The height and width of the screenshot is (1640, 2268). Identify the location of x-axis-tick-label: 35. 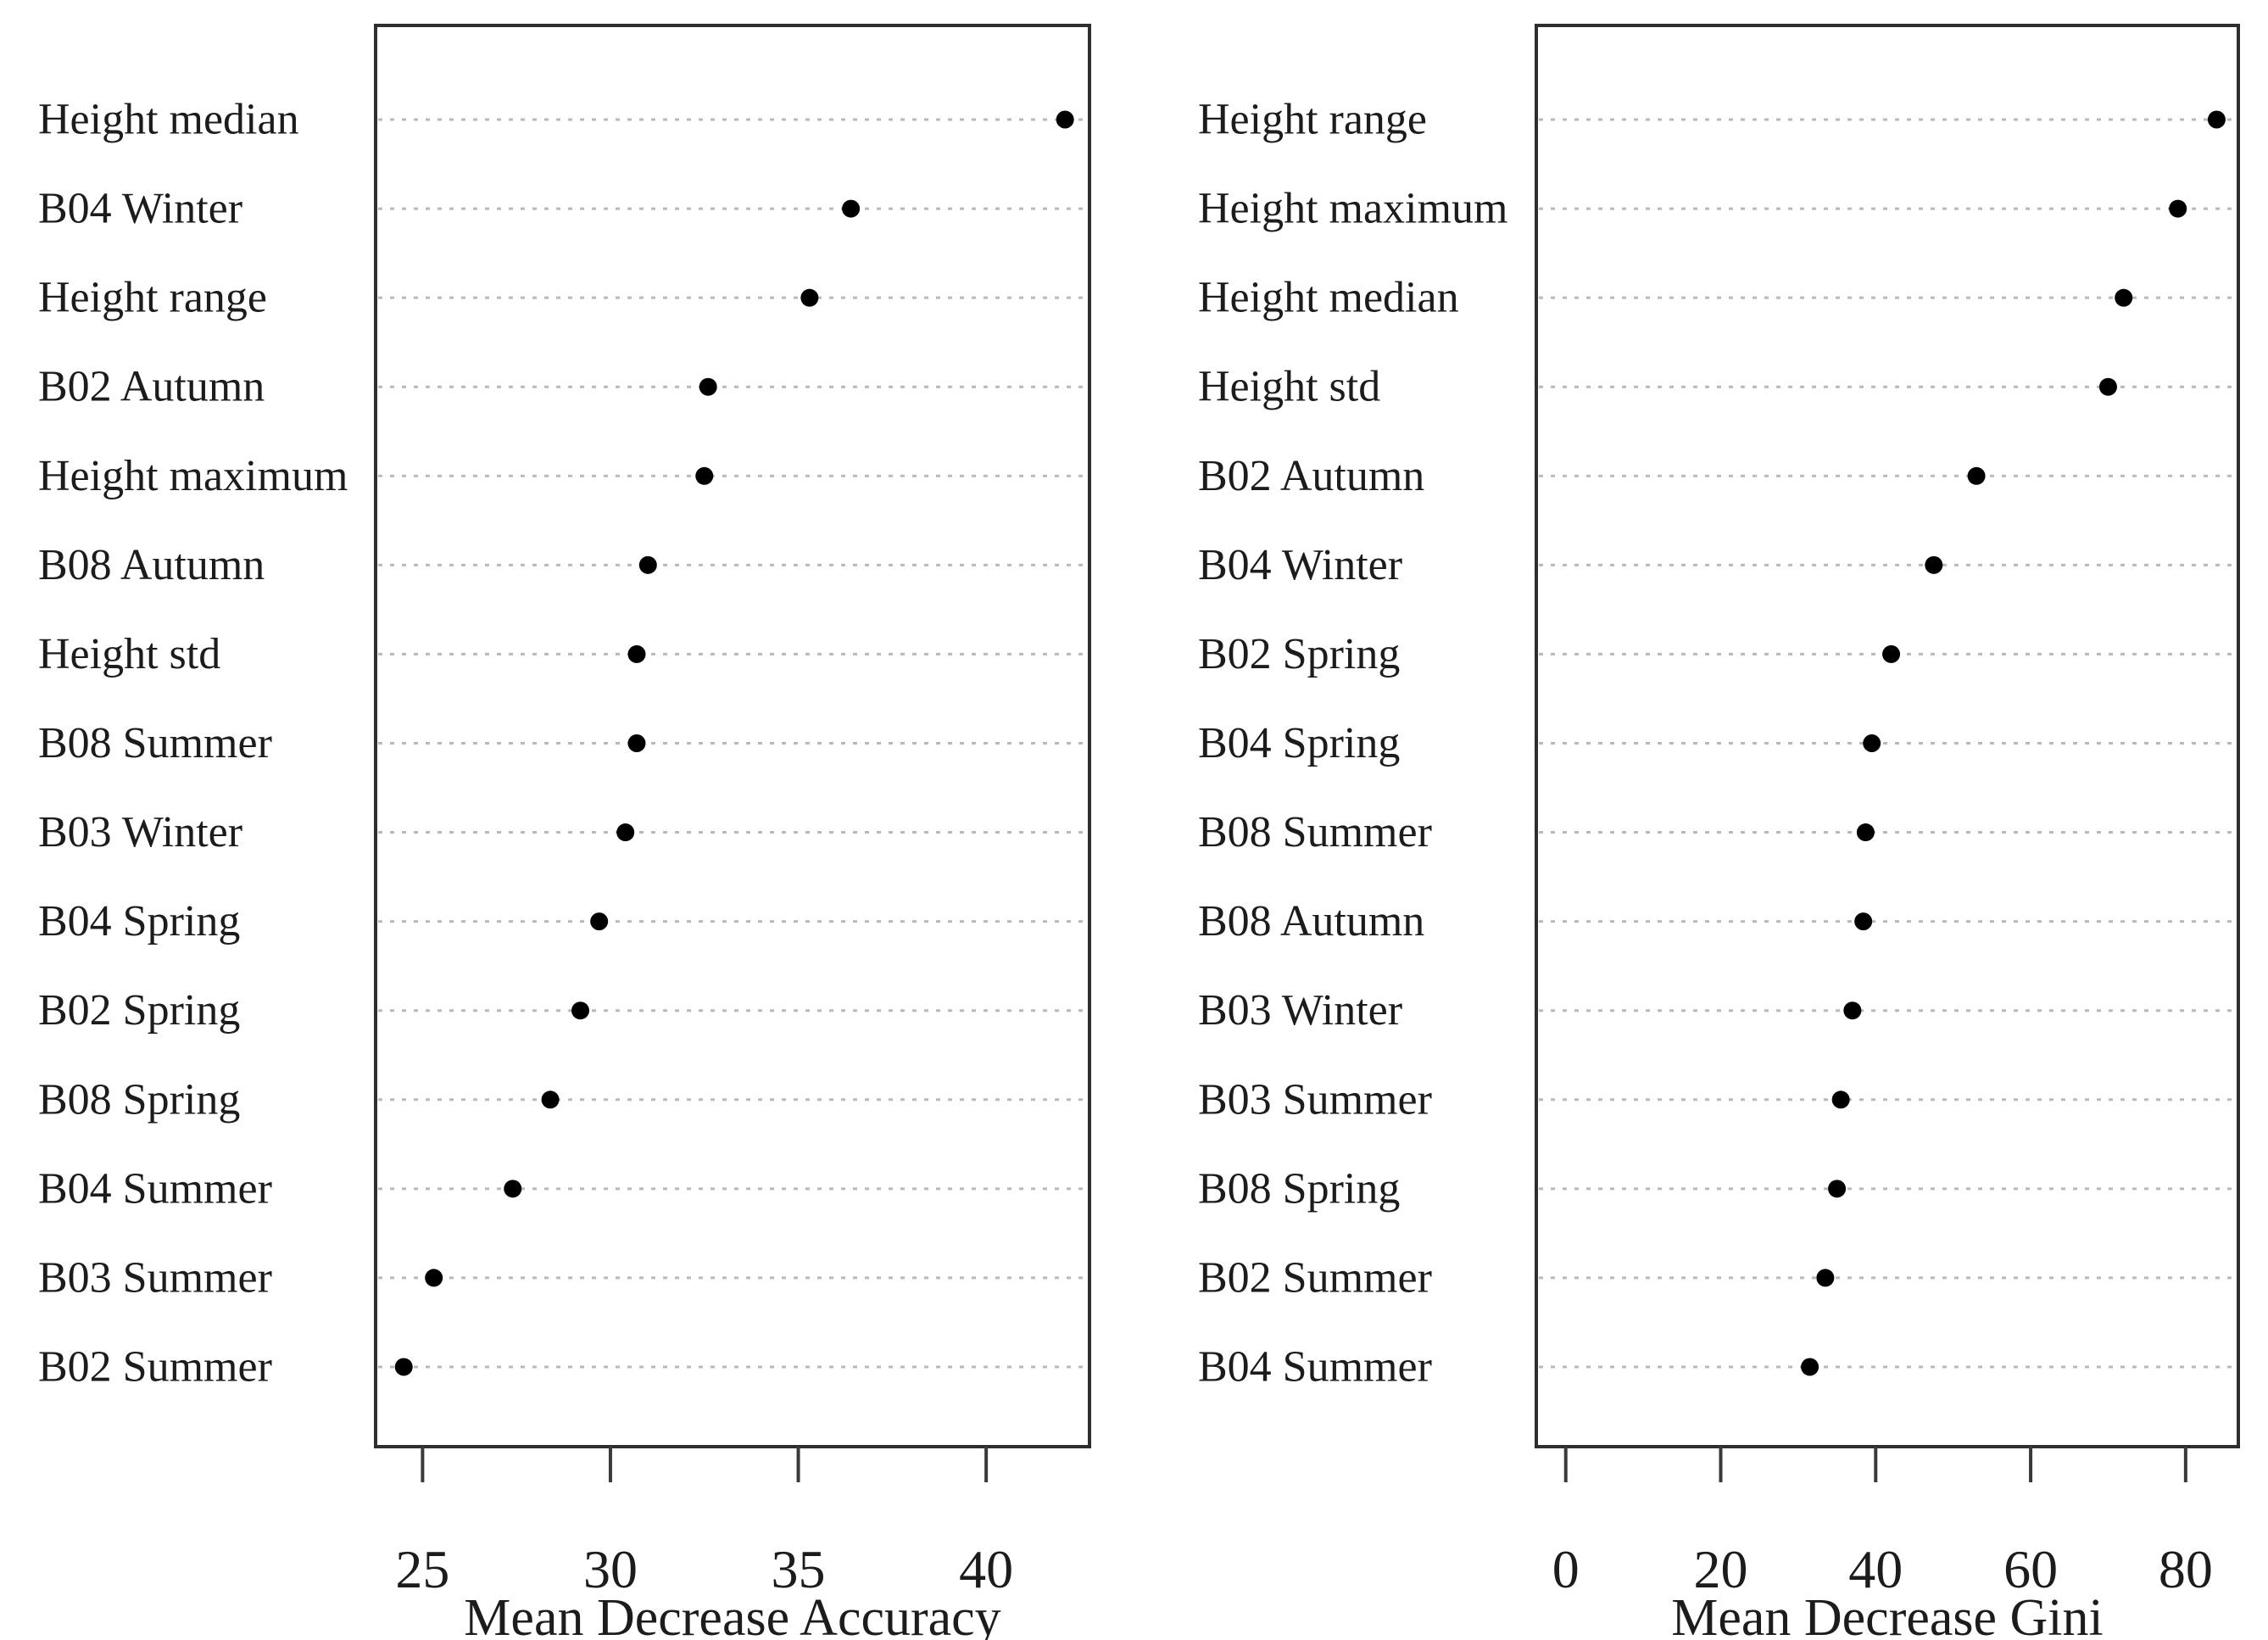
(799, 1569).